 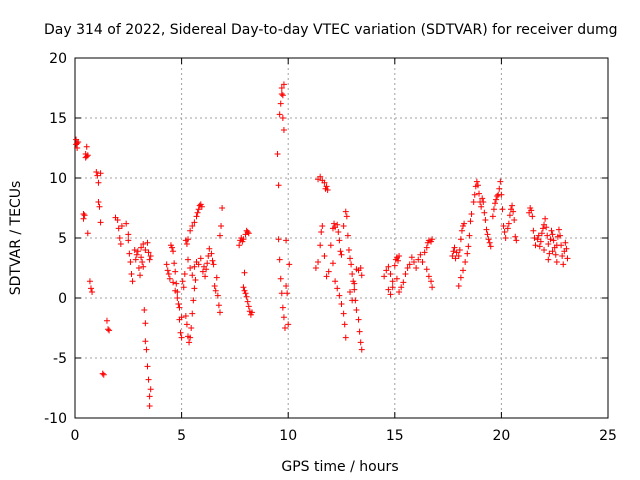 I want to click on y-tick-label: -5, so click(x=60, y=359).